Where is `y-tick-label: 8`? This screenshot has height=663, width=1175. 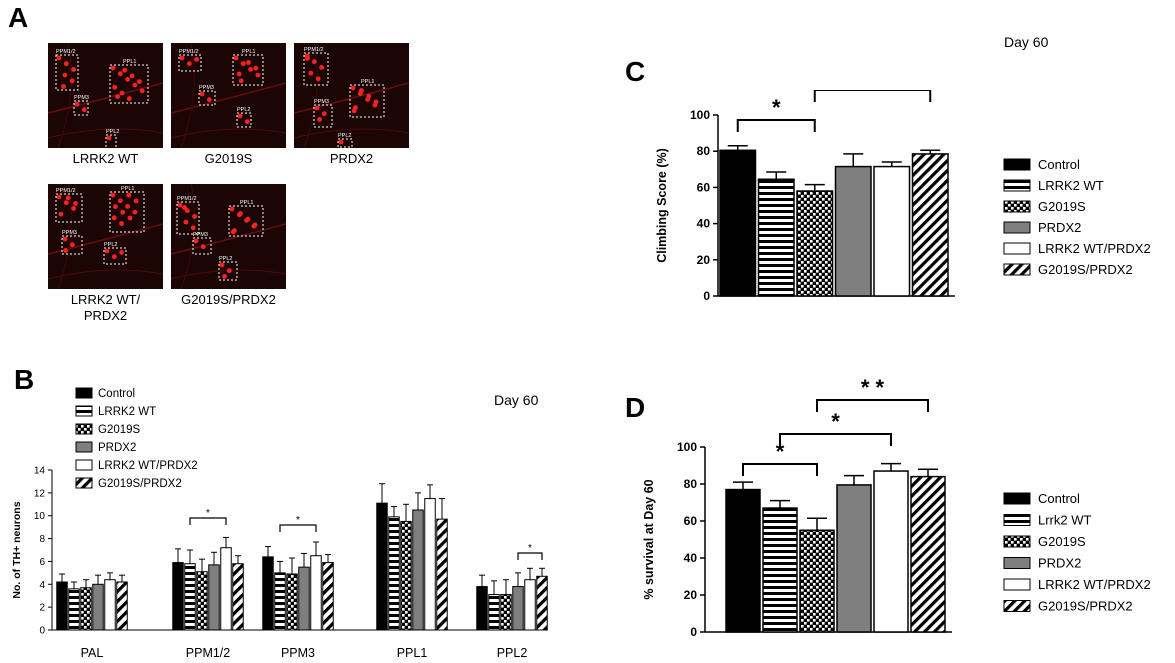 y-tick-label: 8 is located at coordinates (42, 539).